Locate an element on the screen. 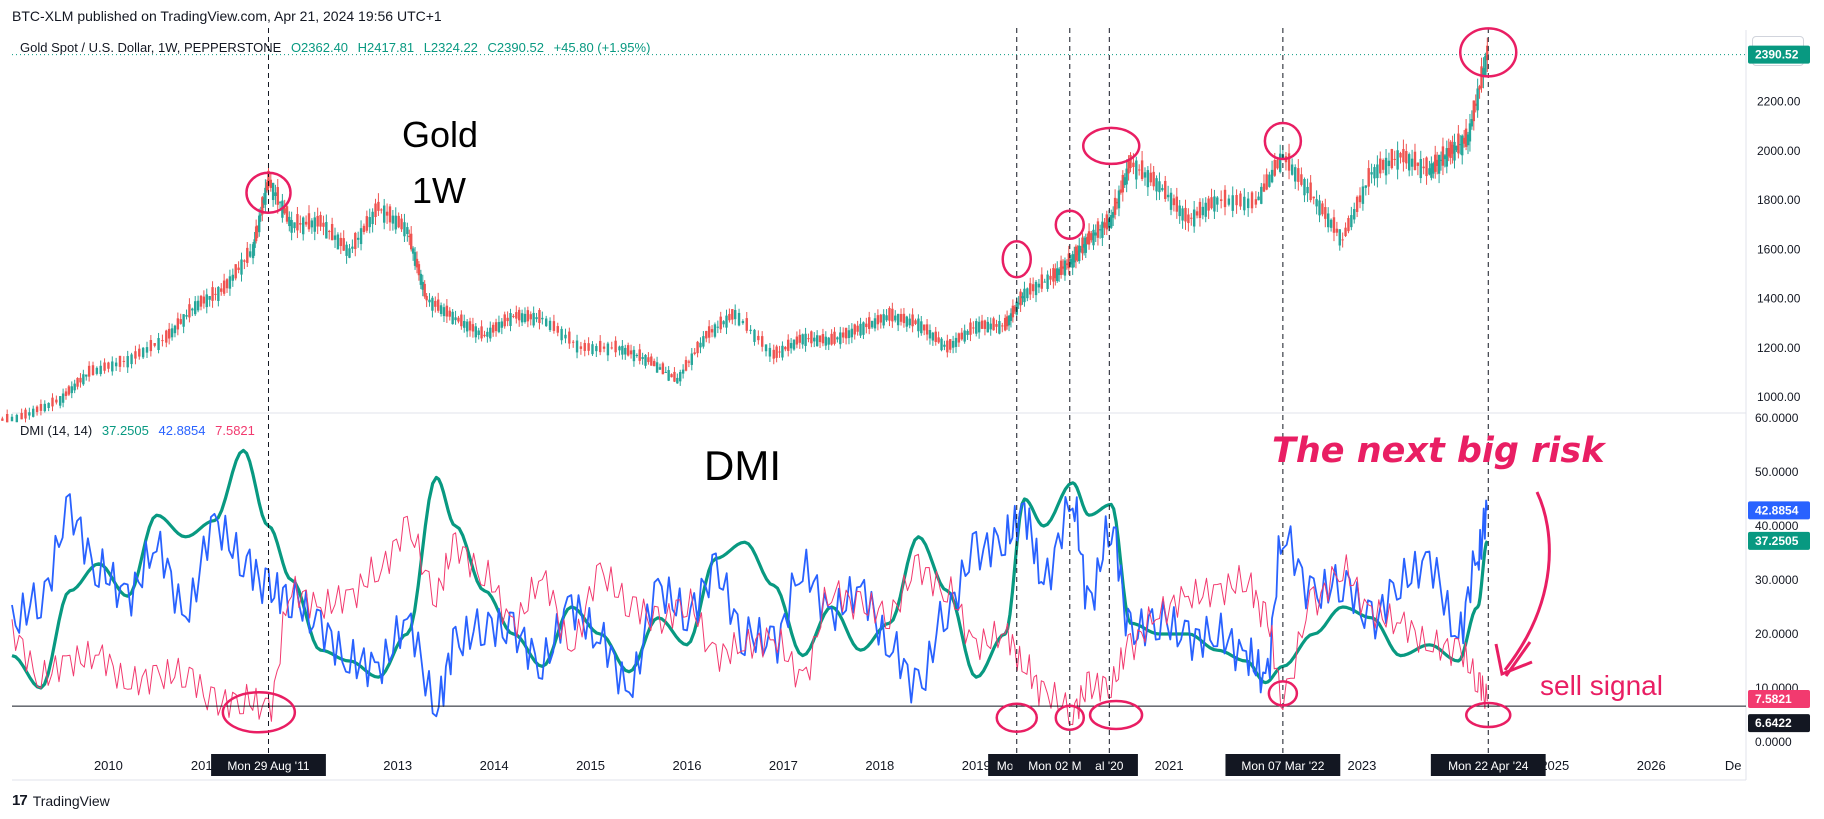 This screenshot has height=819, width=1824. dmi-tick-label: 30.0000 is located at coordinates (1777, 580).